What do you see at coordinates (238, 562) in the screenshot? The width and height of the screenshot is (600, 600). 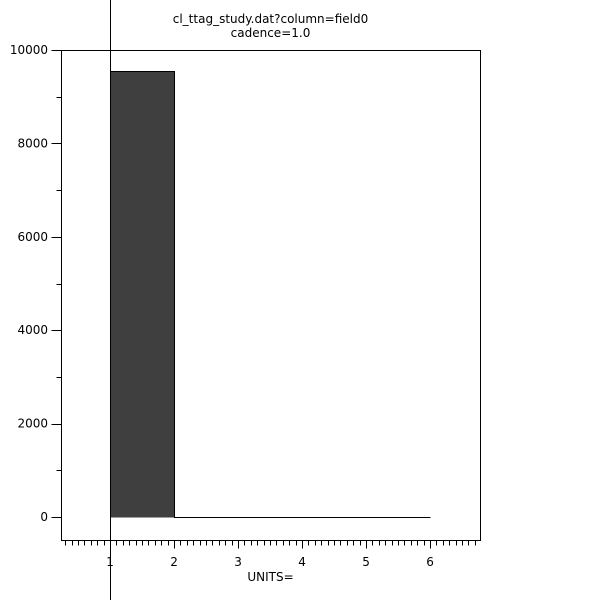 I see `x-tick-label: 3` at bounding box center [238, 562].